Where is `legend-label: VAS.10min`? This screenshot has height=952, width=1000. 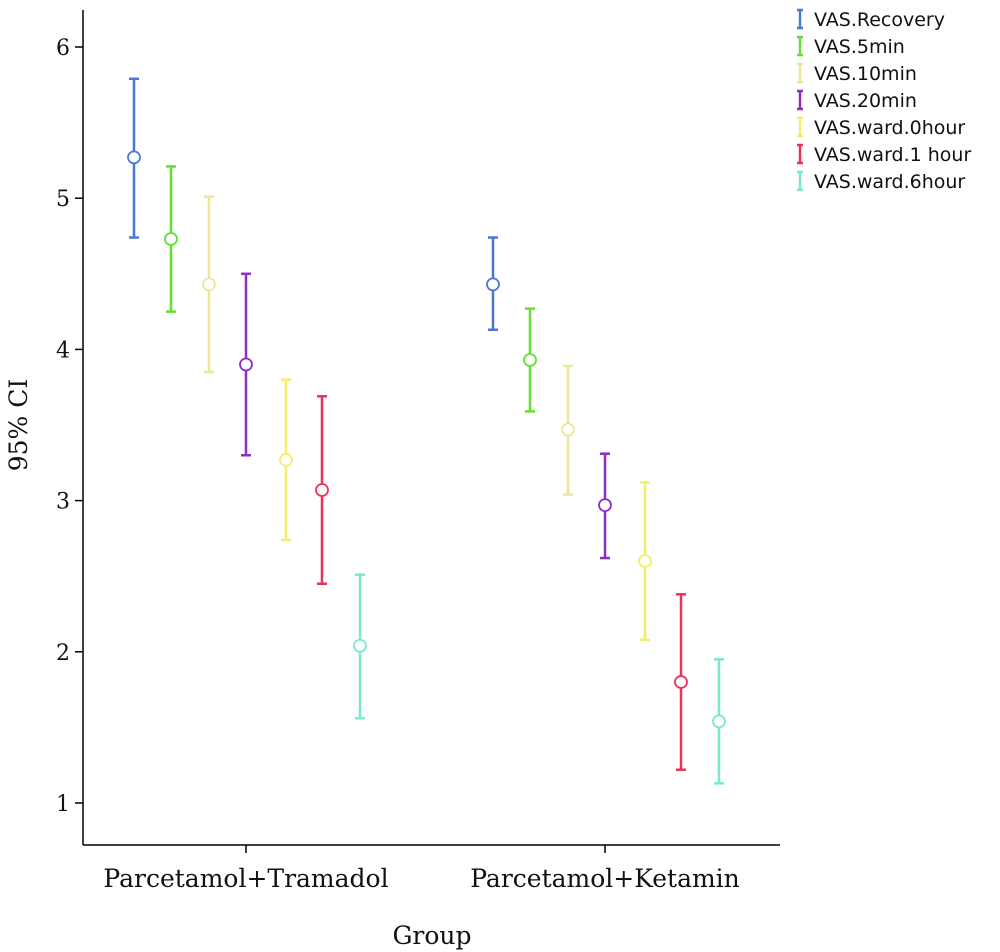 legend-label: VAS.10min is located at coordinates (865, 74).